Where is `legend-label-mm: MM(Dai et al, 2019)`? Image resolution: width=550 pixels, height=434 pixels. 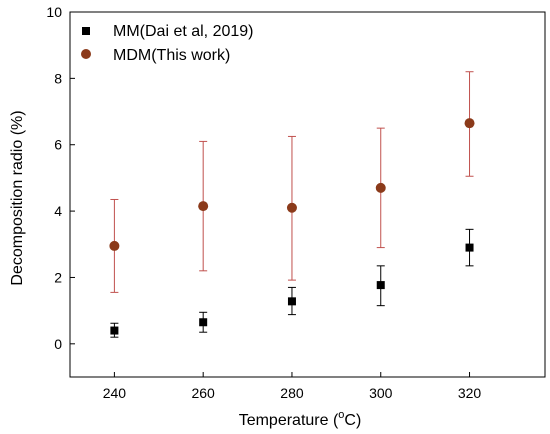
legend-label-mm: MM(Dai et al, 2019) is located at coordinates (183, 31).